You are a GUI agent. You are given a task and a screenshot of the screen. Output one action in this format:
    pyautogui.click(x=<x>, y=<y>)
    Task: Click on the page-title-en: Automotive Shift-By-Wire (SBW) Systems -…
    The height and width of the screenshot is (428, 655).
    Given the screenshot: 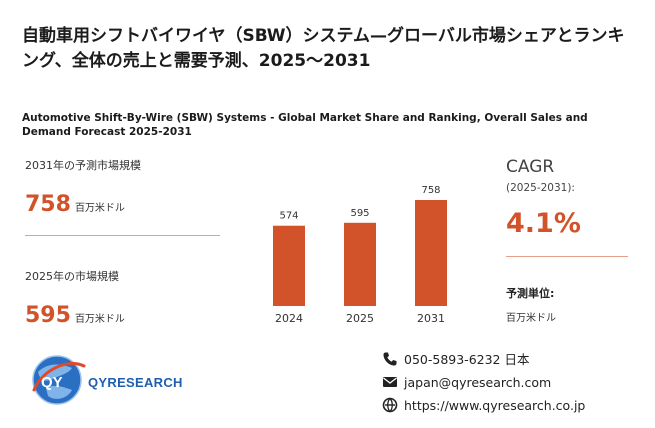 What is the action you would take?
    pyautogui.click(x=305, y=125)
    